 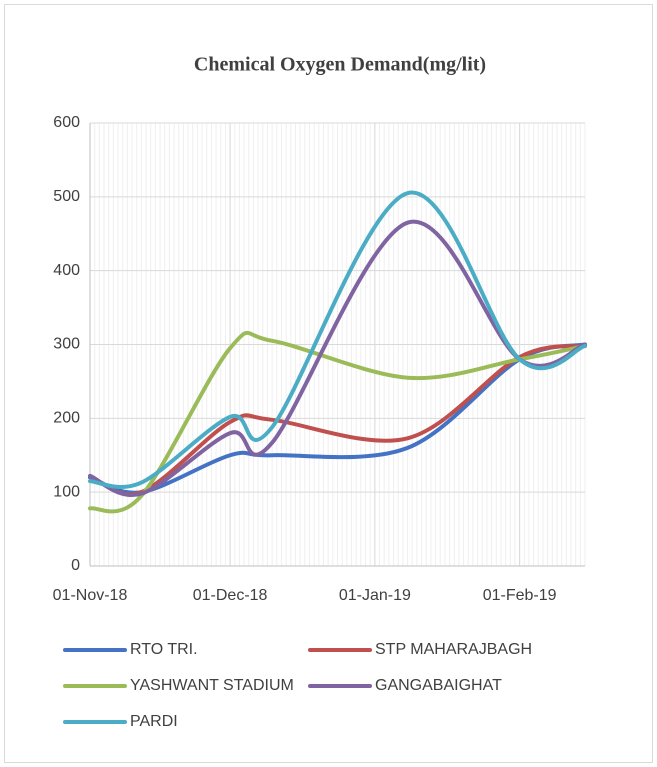 I want to click on y-tick-label: 400, so click(x=66, y=270).